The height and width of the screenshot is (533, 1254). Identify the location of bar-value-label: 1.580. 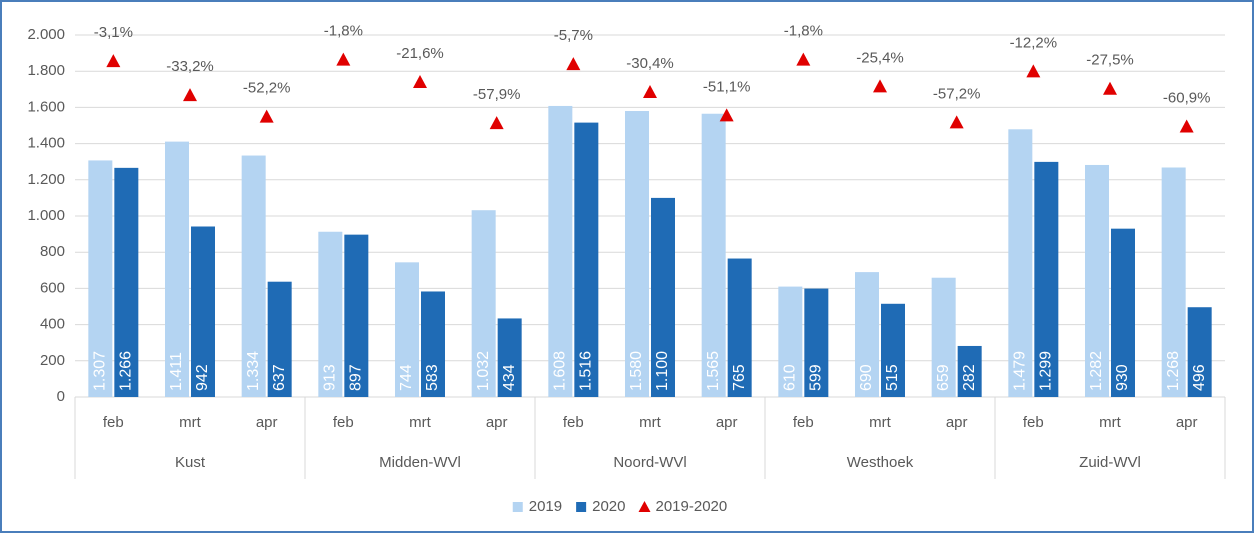
(636, 371).